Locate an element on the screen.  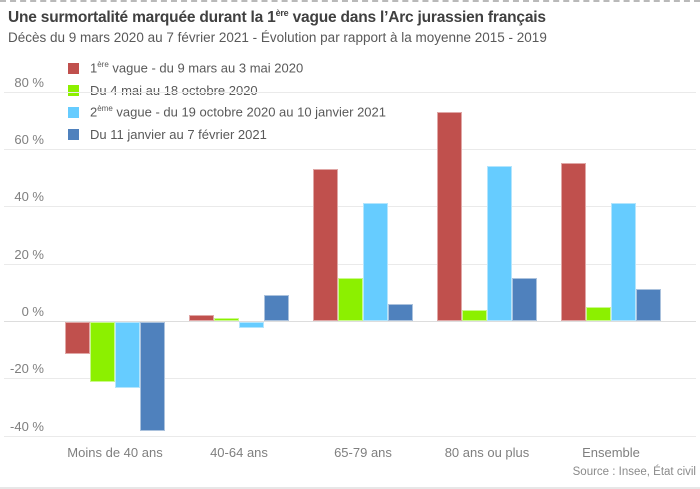
bar-series4-group1 is located at coordinates (152, 376).